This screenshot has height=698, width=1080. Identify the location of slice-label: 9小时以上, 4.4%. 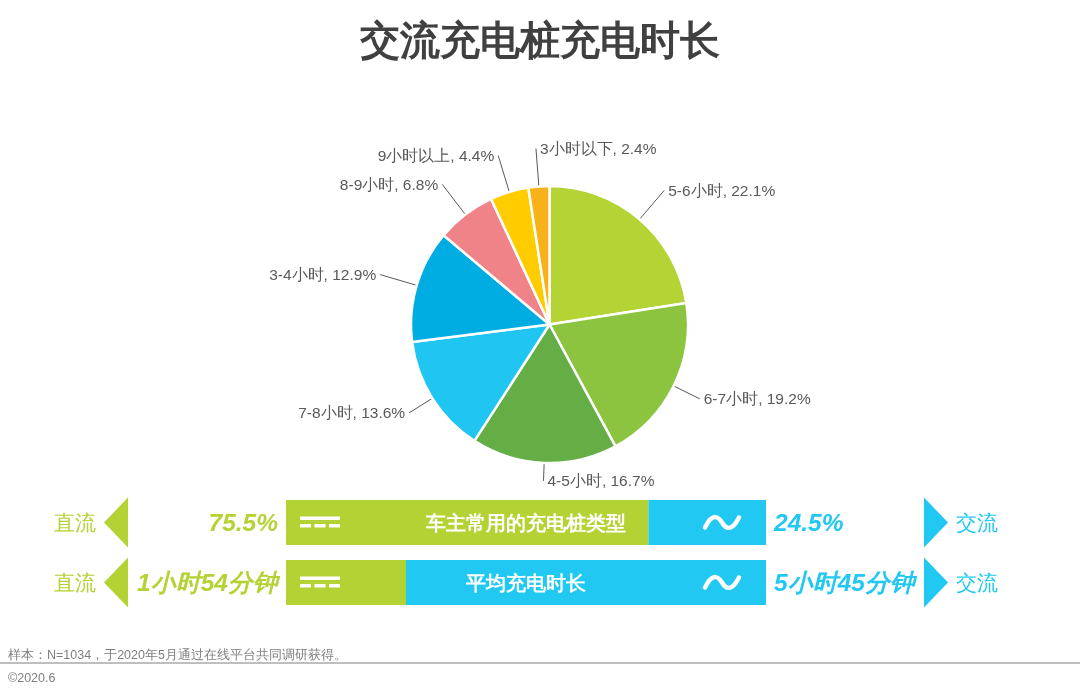
(436, 156).